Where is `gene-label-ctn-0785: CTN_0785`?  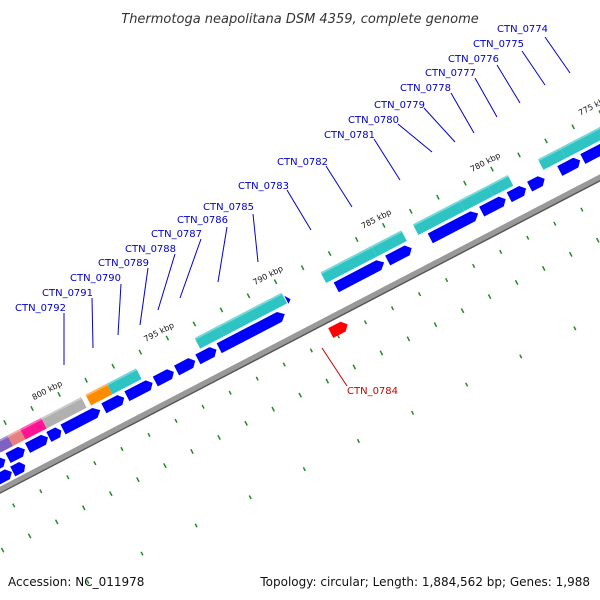 gene-label-ctn-0785: CTN_0785 is located at coordinates (228, 207).